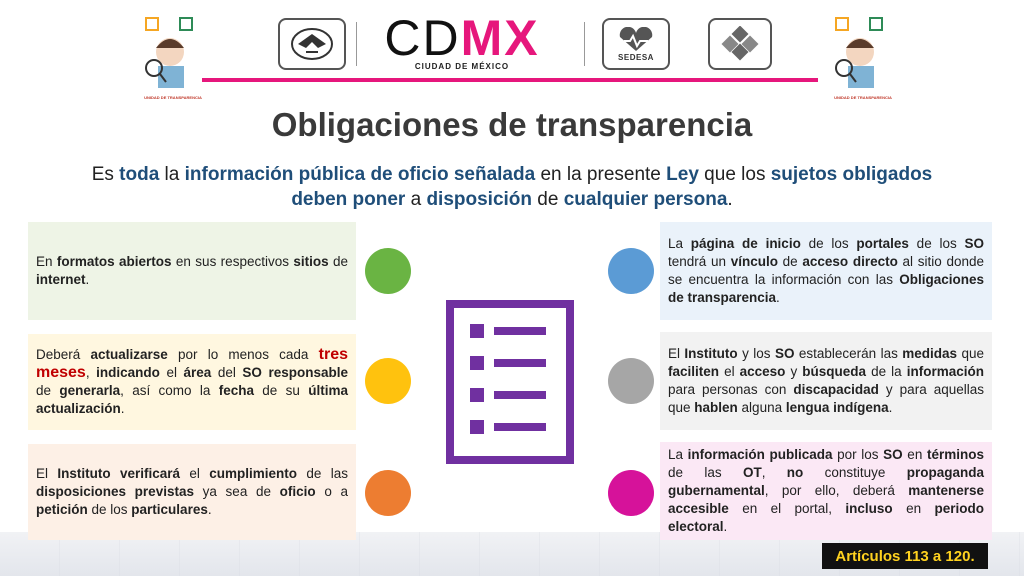  What do you see at coordinates (754, 261) in the screenshot?
I see `card-keyword: vínculo` at bounding box center [754, 261].